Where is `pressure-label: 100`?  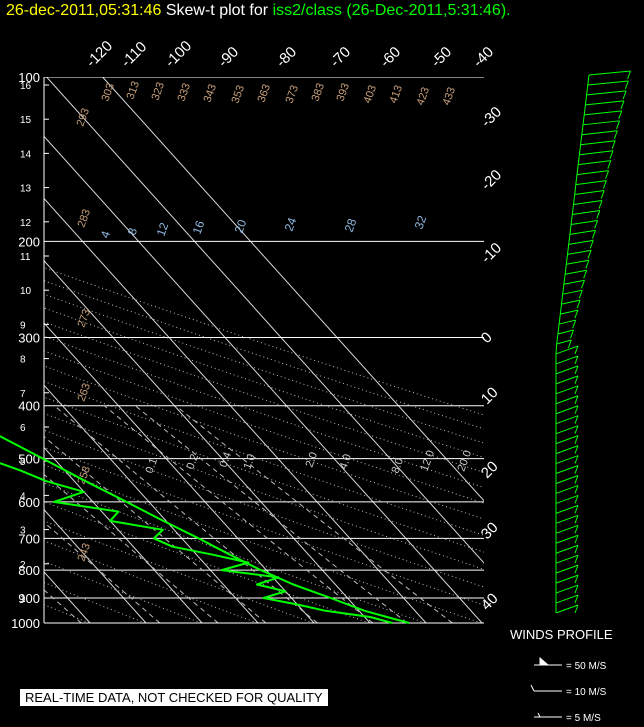
pressure-label: 100 is located at coordinates (29, 77).